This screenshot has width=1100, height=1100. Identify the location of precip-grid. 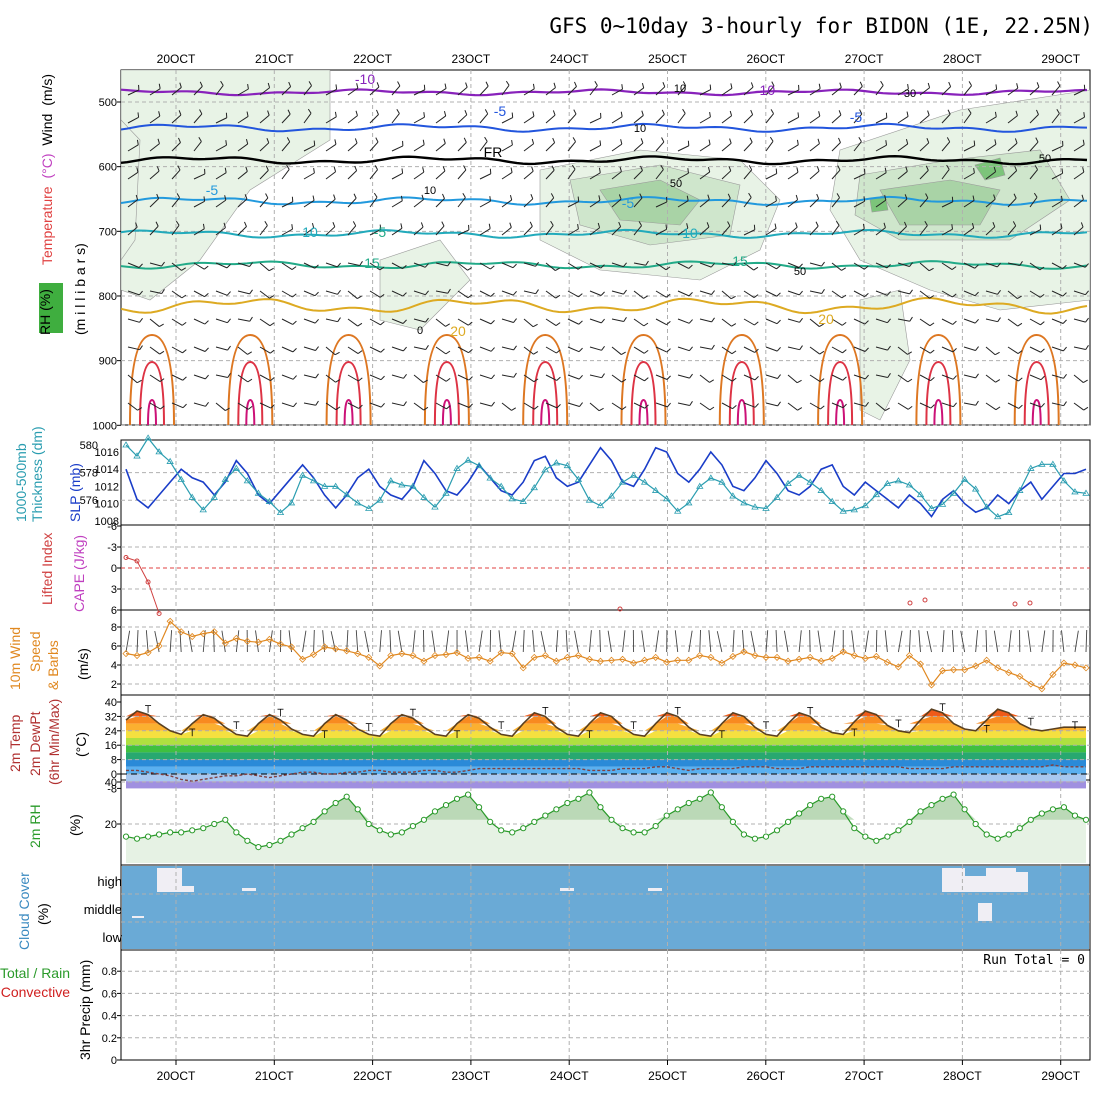
(605, 1005).